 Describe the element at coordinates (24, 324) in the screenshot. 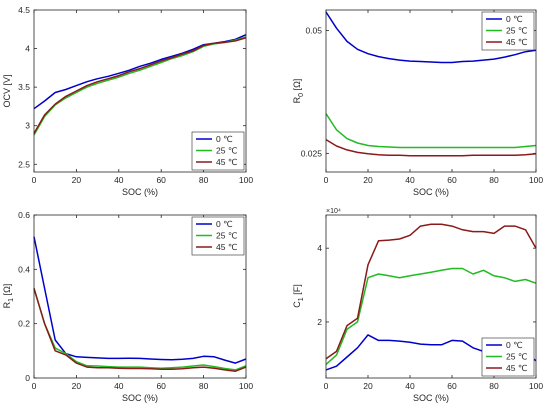

I see `y-tick-label: 0.2` at that location.